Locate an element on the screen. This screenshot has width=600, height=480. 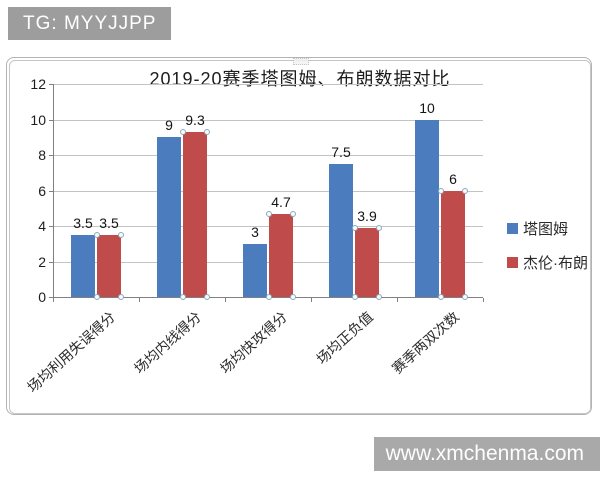
y-axis-label: 12 is located at coordinates (38, 84).